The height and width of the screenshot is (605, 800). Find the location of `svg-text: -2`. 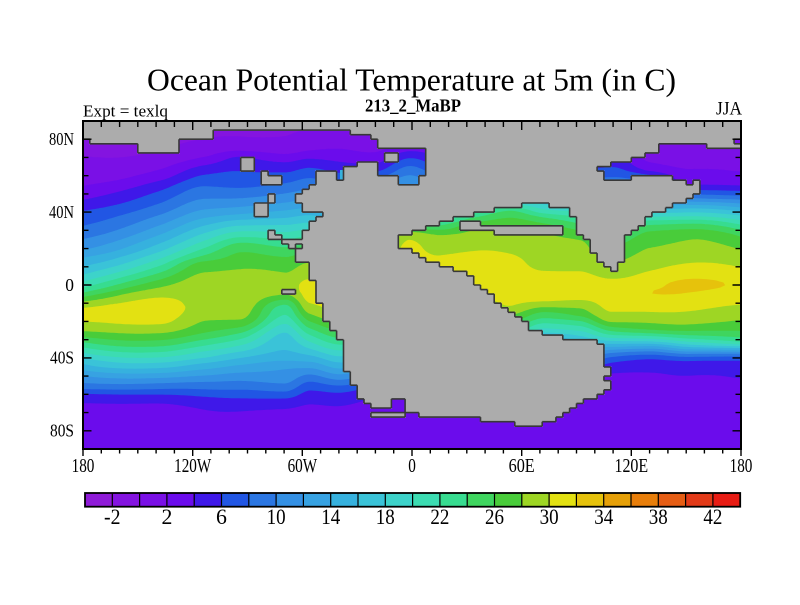

svg-text: -2 is located at coordinates (112, 517).